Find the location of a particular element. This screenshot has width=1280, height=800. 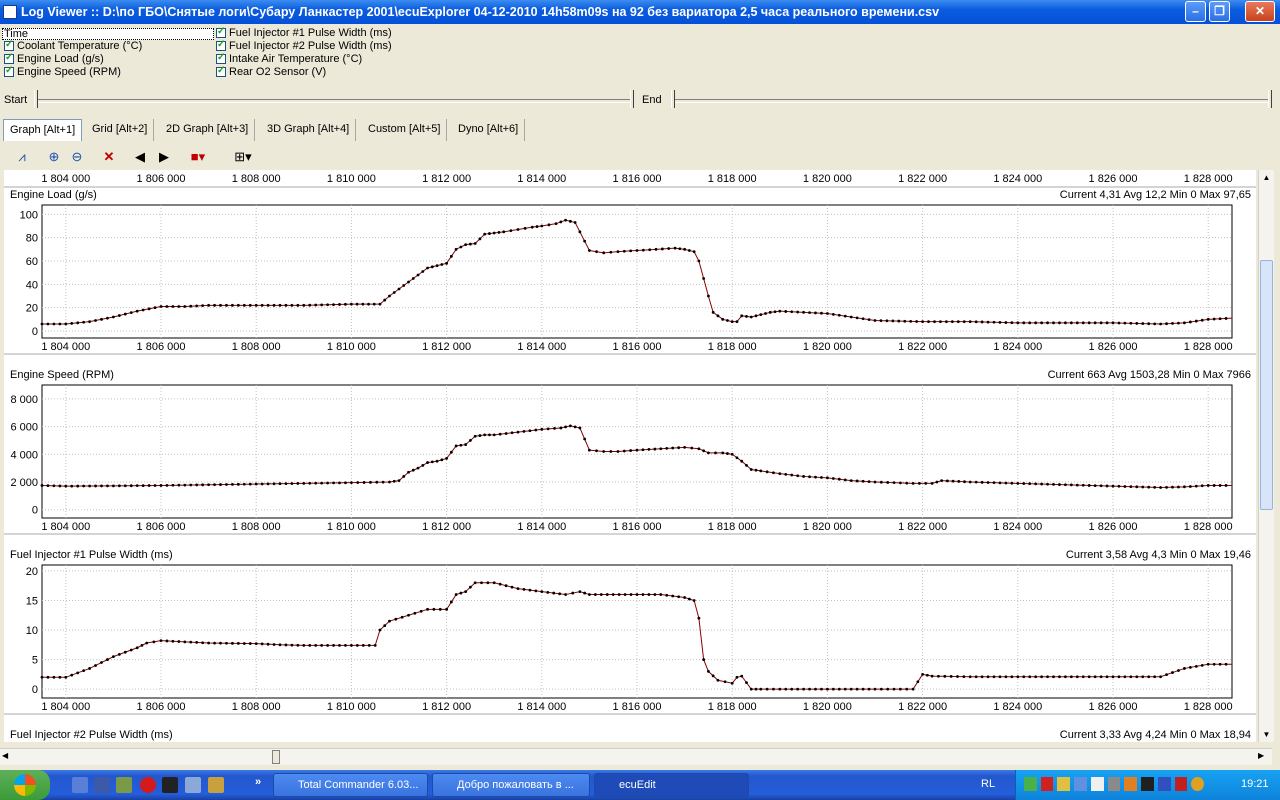

scroll-up-icon: ▲ is located at coordinates (1266, 177).